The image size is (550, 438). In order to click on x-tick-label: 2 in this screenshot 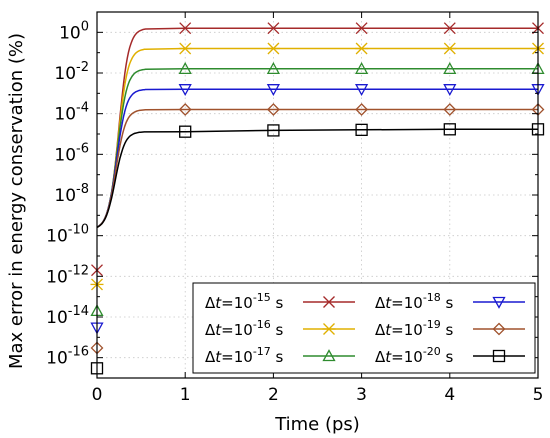, I will do `click(273, 395)`.